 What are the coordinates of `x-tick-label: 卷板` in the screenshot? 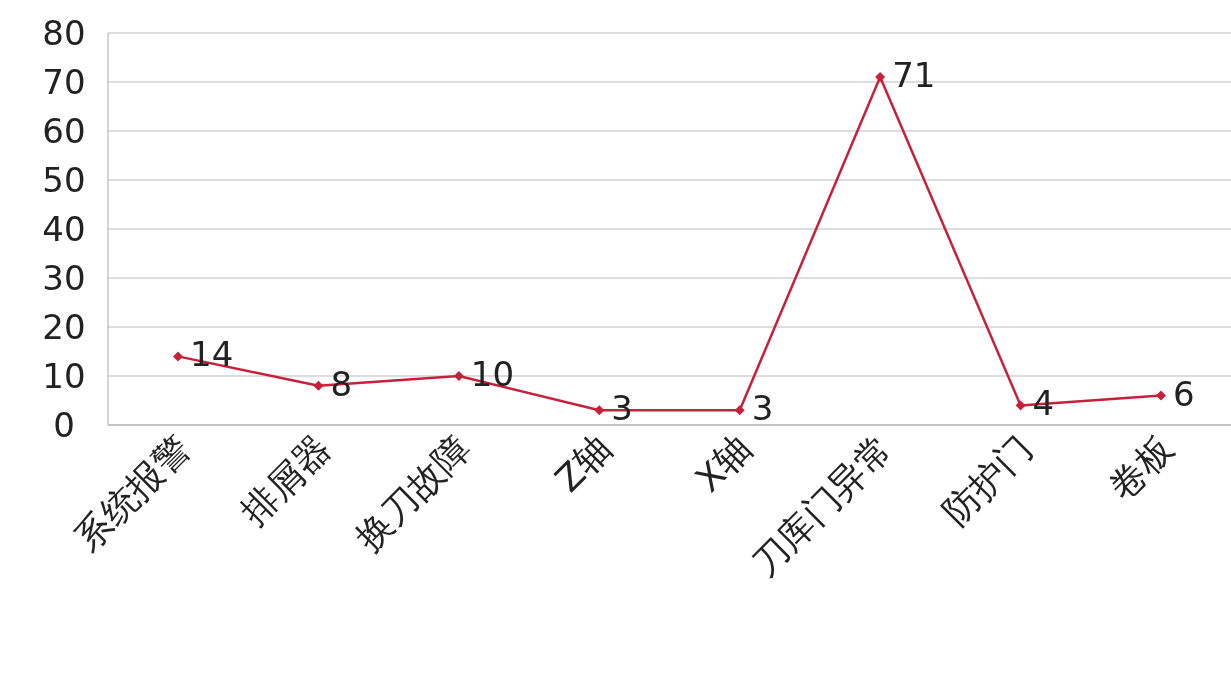 It's located at (1140, 467).